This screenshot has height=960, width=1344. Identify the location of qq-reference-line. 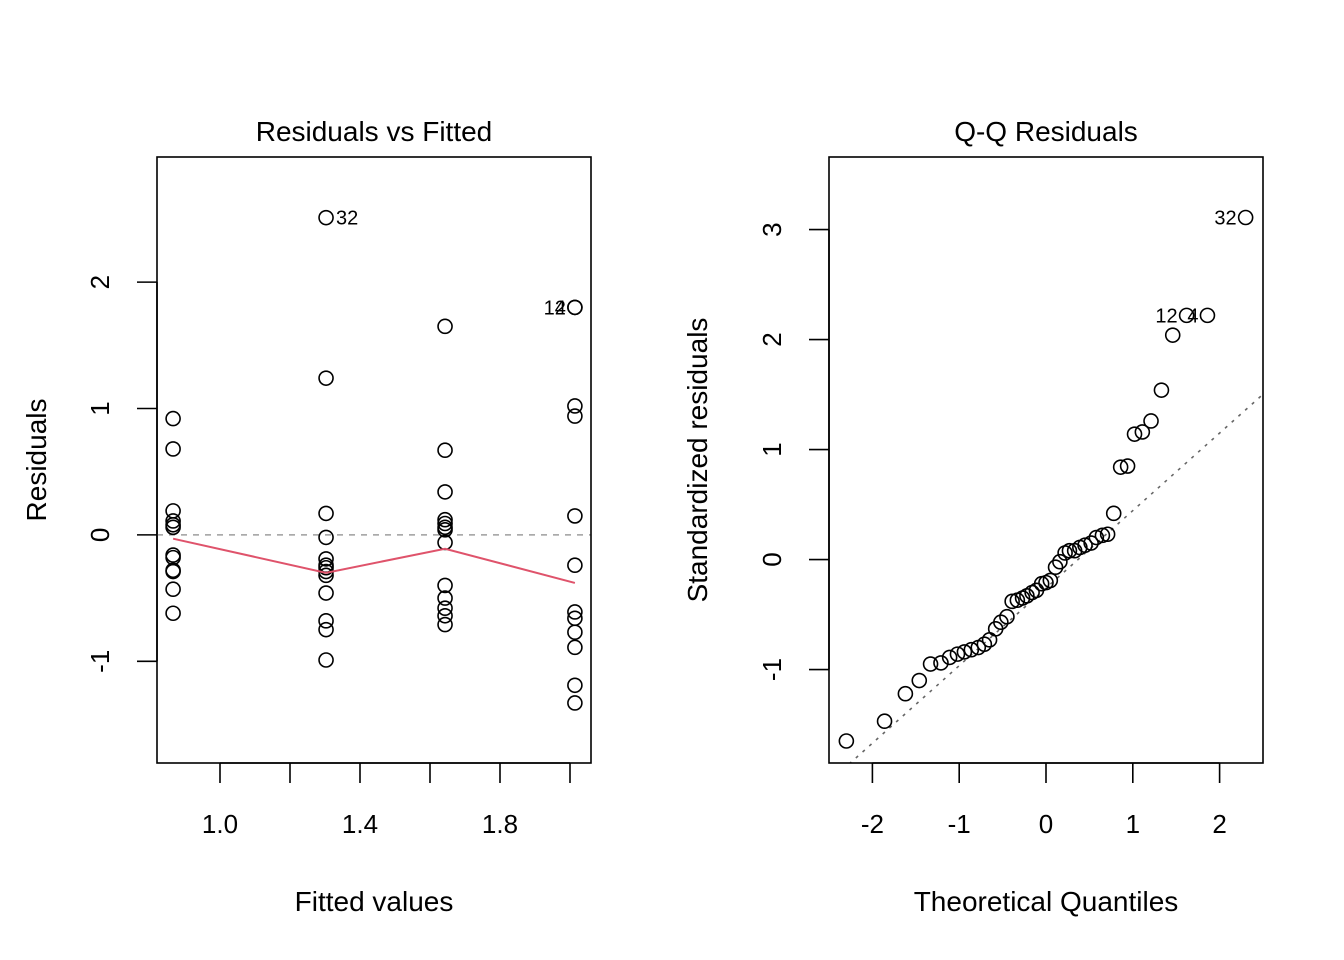
(1056, 578).